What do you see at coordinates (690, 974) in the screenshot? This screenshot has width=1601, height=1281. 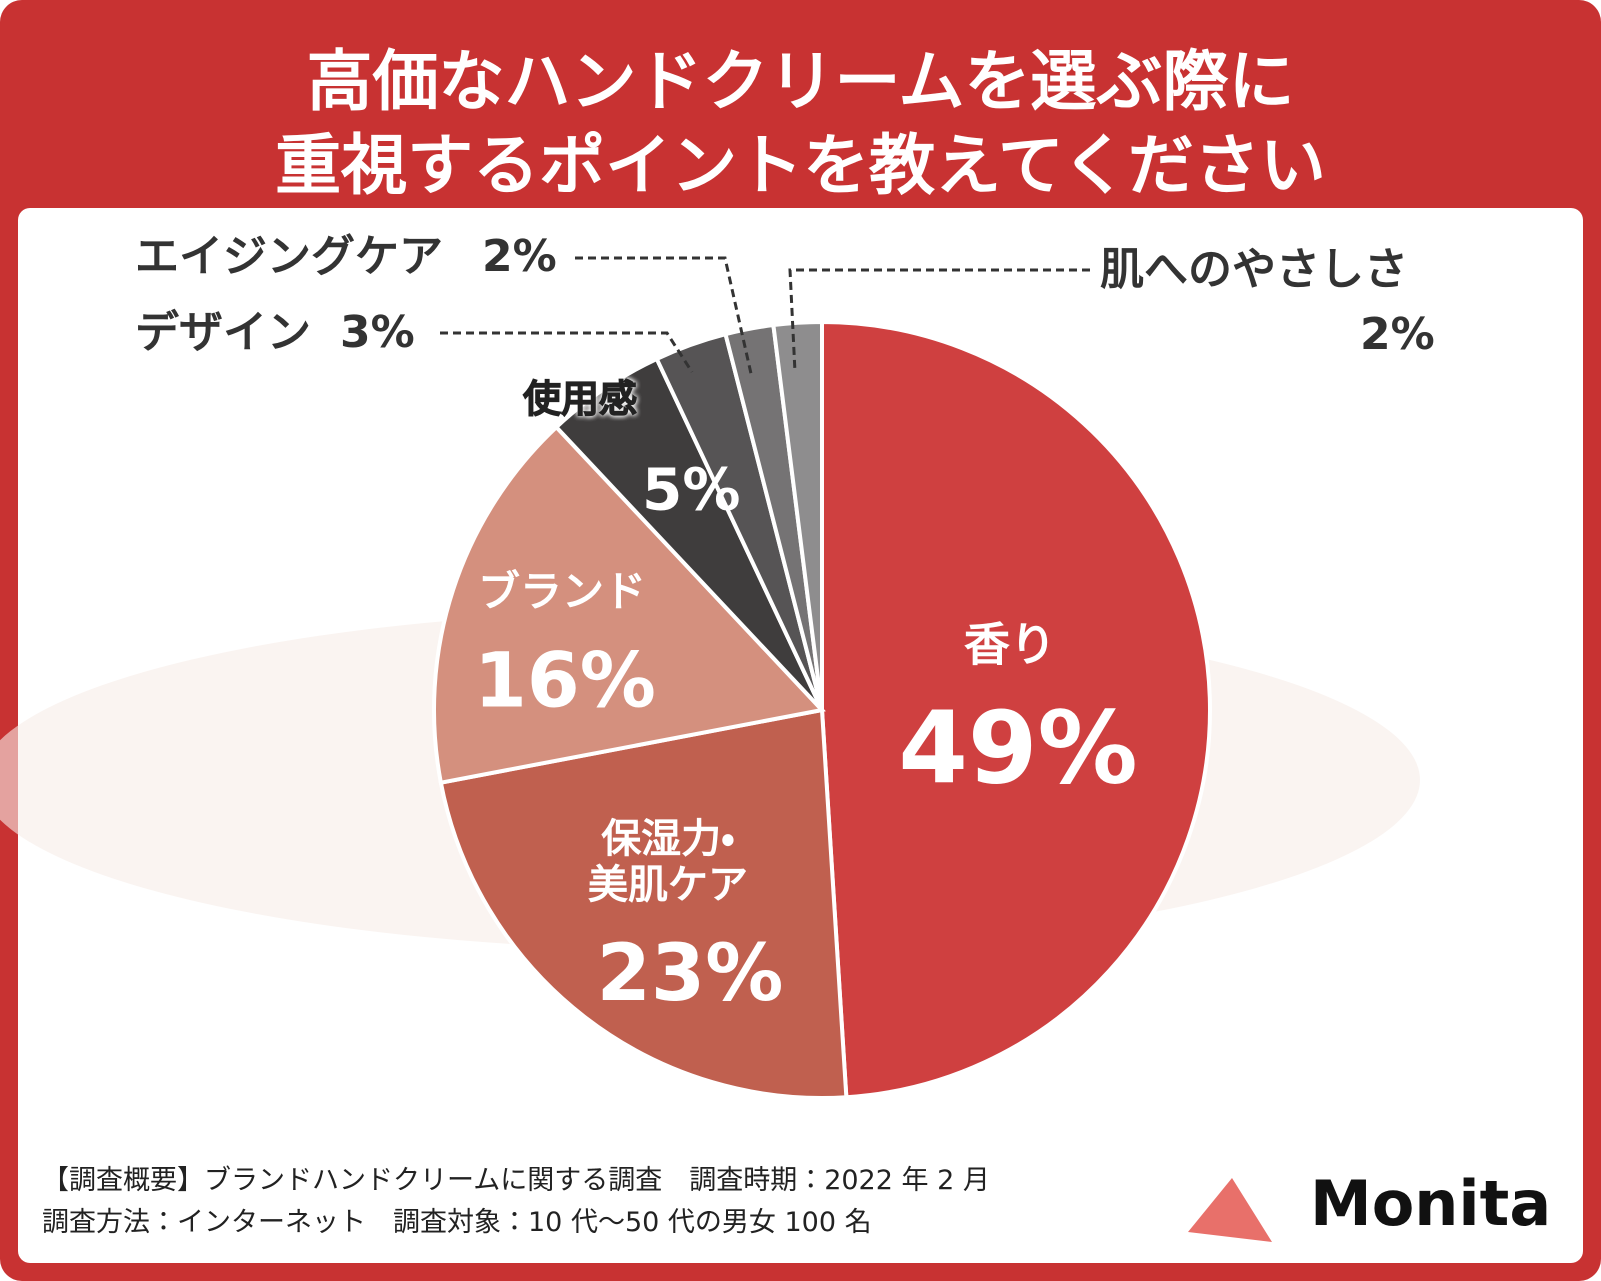 I see `value-label: 23%` at bounding box center [690, 974].